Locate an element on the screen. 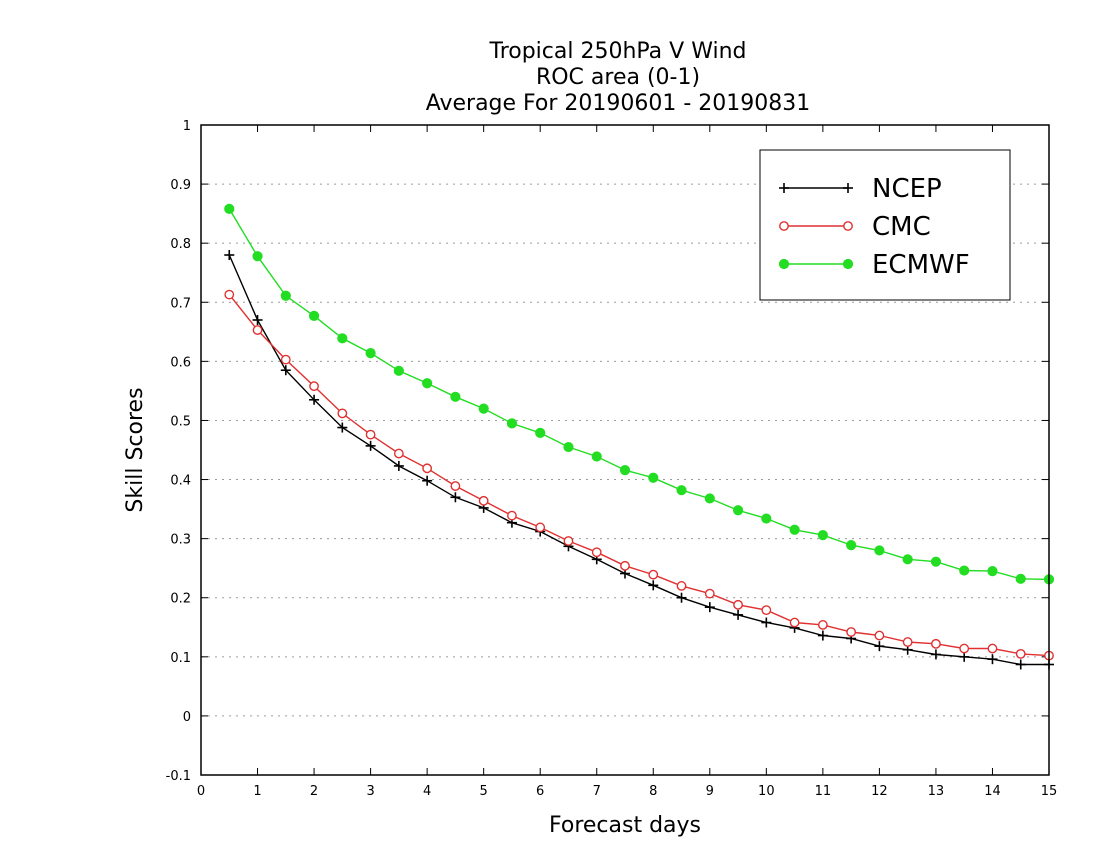 The image size is (1100, 850). x-tick-label: 6 is located at coordinates (540, 791).